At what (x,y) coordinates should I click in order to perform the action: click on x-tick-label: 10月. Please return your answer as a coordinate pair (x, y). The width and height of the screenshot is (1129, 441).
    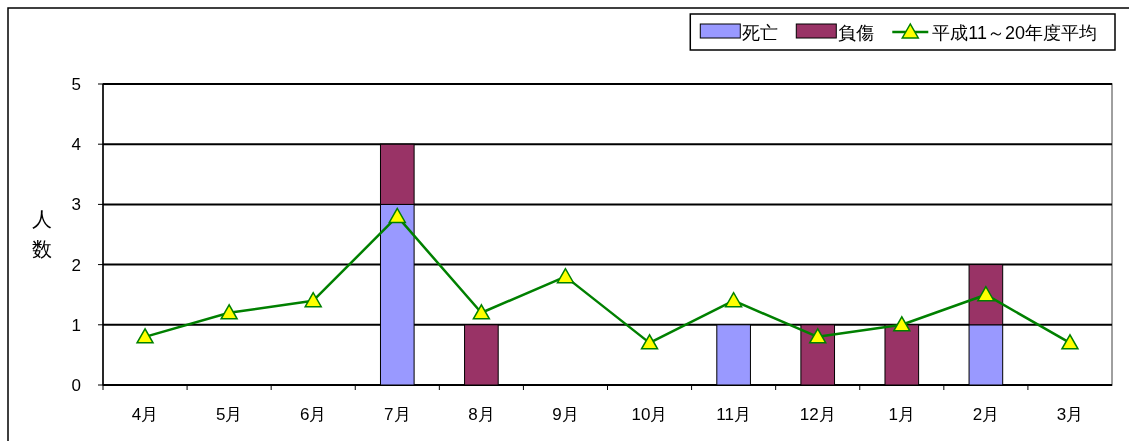
    Looking at the image, I should click on (649, 414).